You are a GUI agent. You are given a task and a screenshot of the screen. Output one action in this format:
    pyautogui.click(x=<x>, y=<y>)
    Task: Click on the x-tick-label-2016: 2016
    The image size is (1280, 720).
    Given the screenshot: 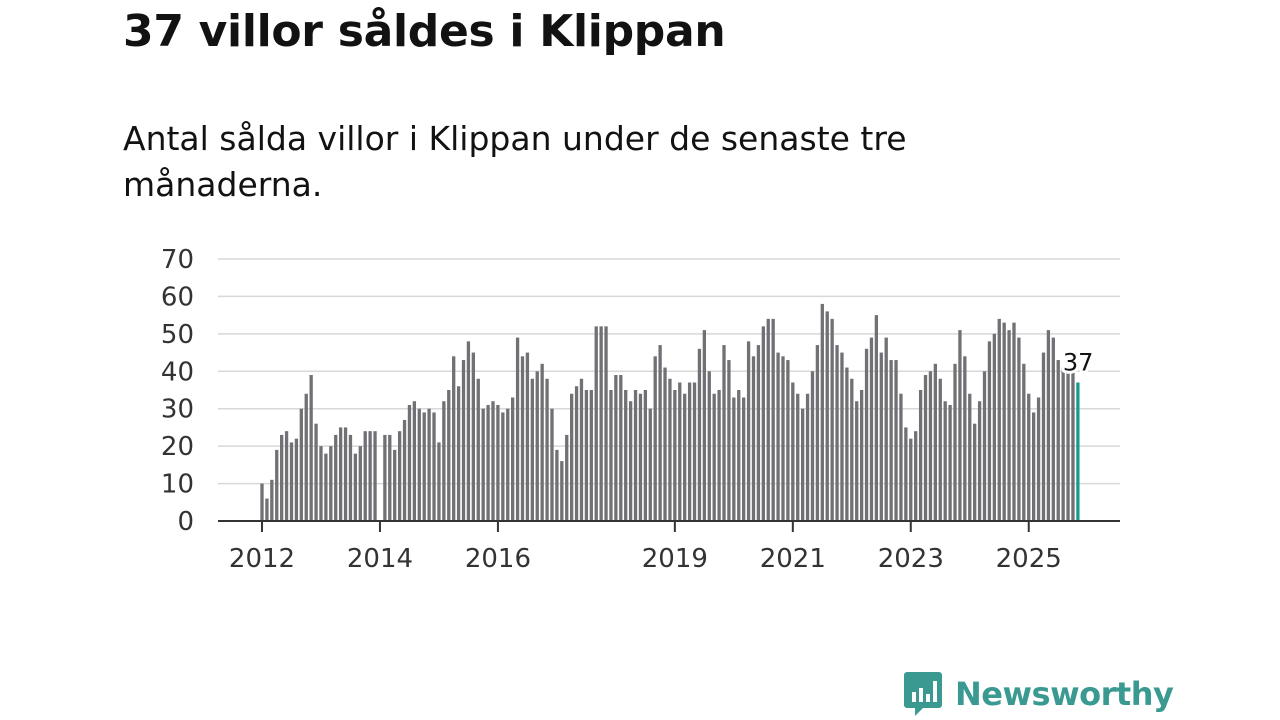 What is the action you would take?
    pyautogui.click(x=498, y=559)
    